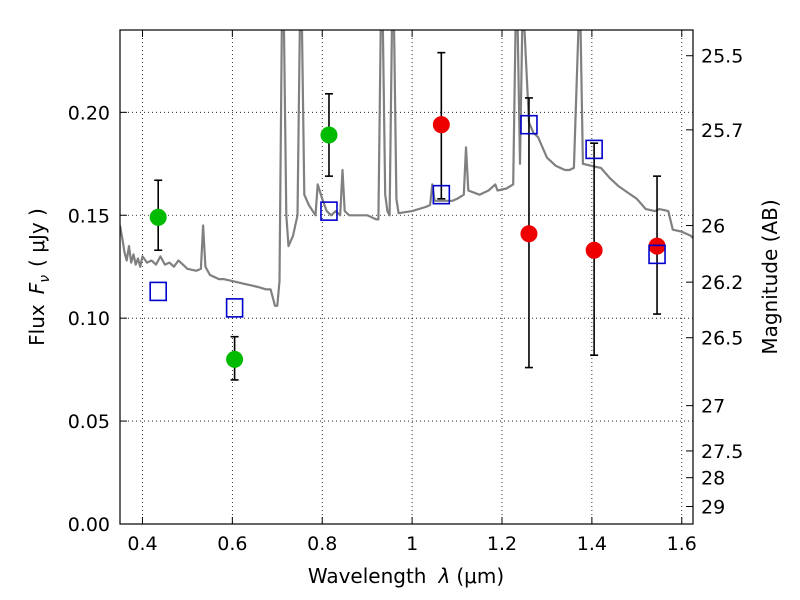 This screenshot has height=600, width=800. I want to click on x-tick-label: 1.2, so click(502, 544).